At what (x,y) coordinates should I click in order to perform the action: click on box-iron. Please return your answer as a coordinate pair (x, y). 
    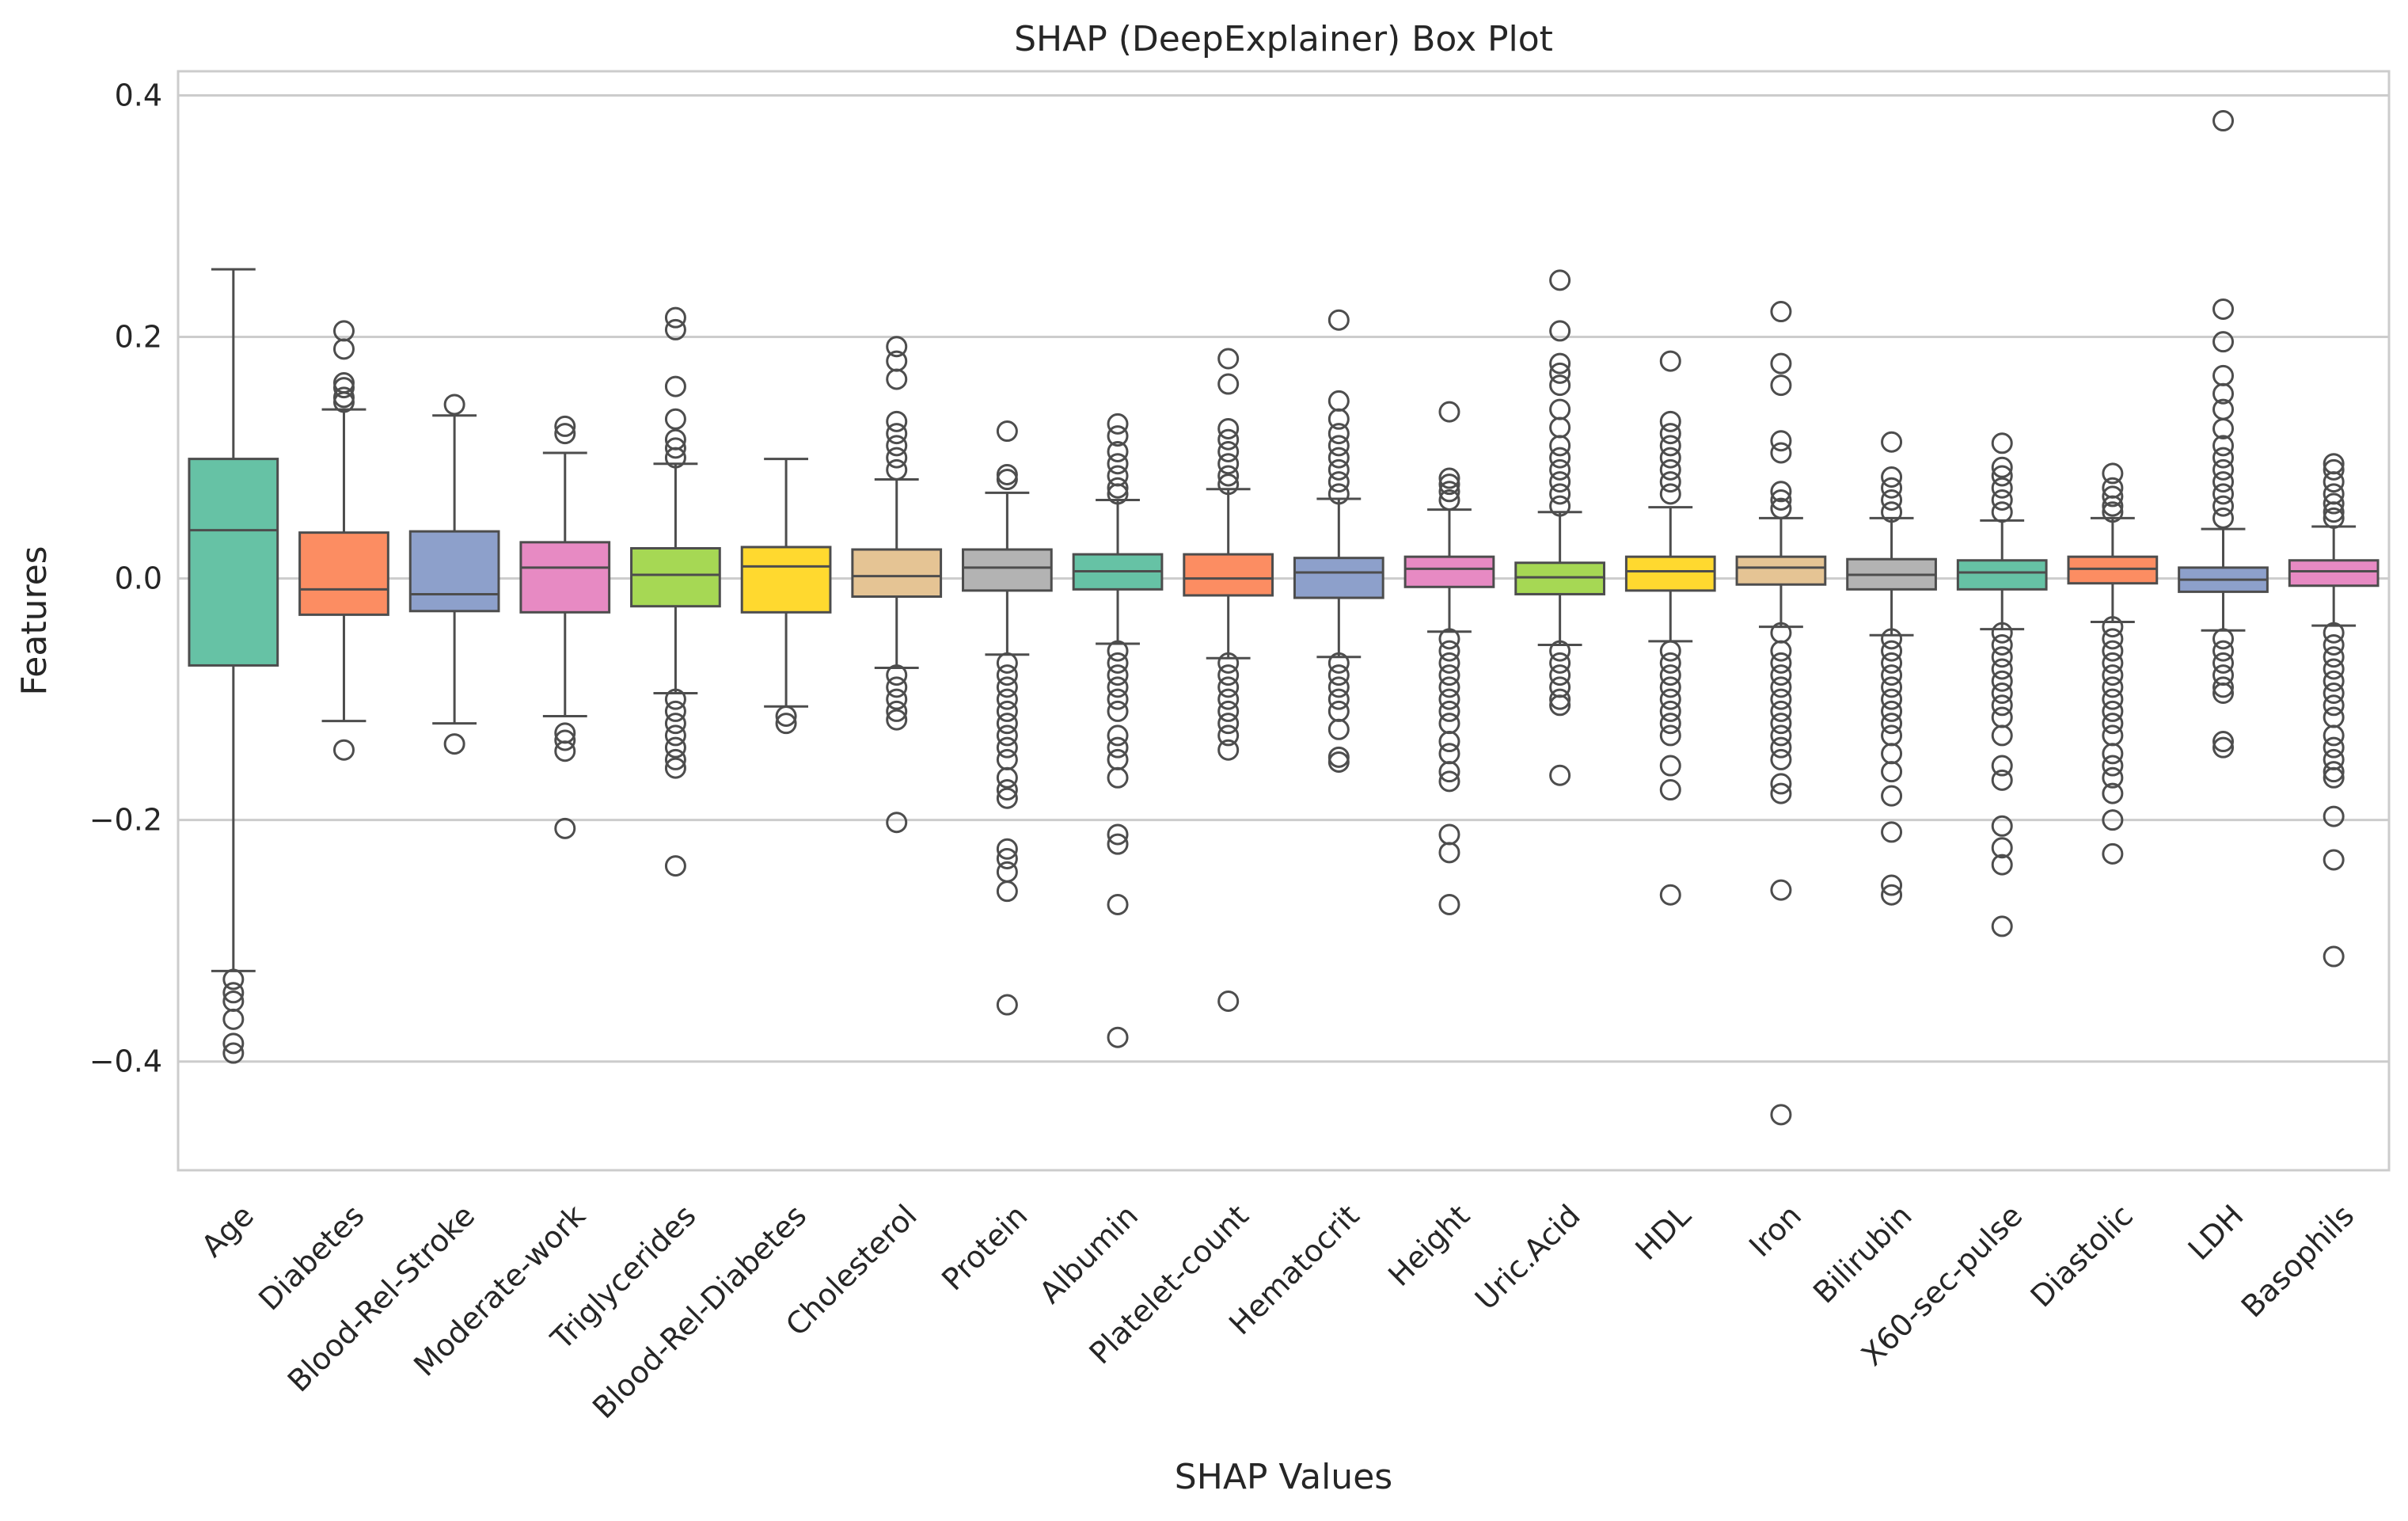
    Looking at the image, I should click on (1781, 572).